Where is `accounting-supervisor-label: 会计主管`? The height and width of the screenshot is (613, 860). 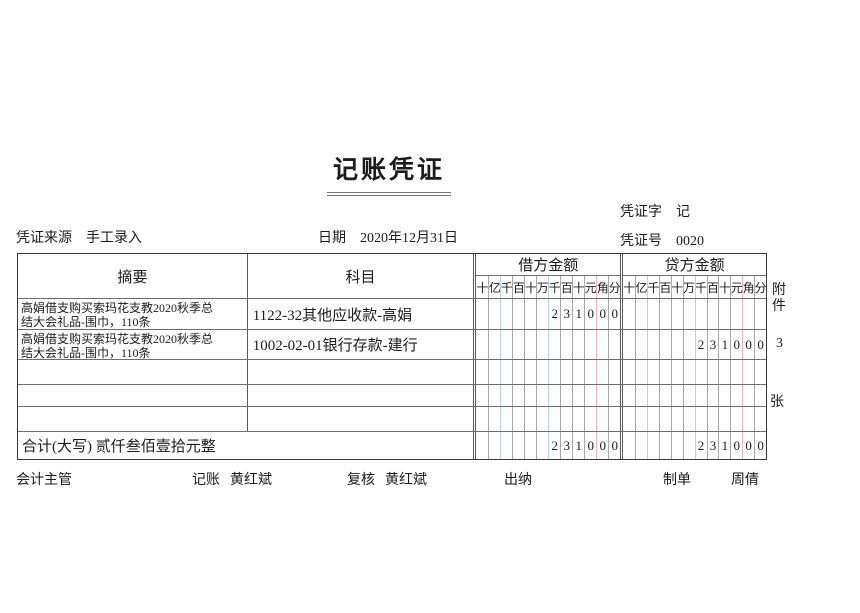
accounting-supervisor-label: 会计主管 is located at coordinates (44, 480).